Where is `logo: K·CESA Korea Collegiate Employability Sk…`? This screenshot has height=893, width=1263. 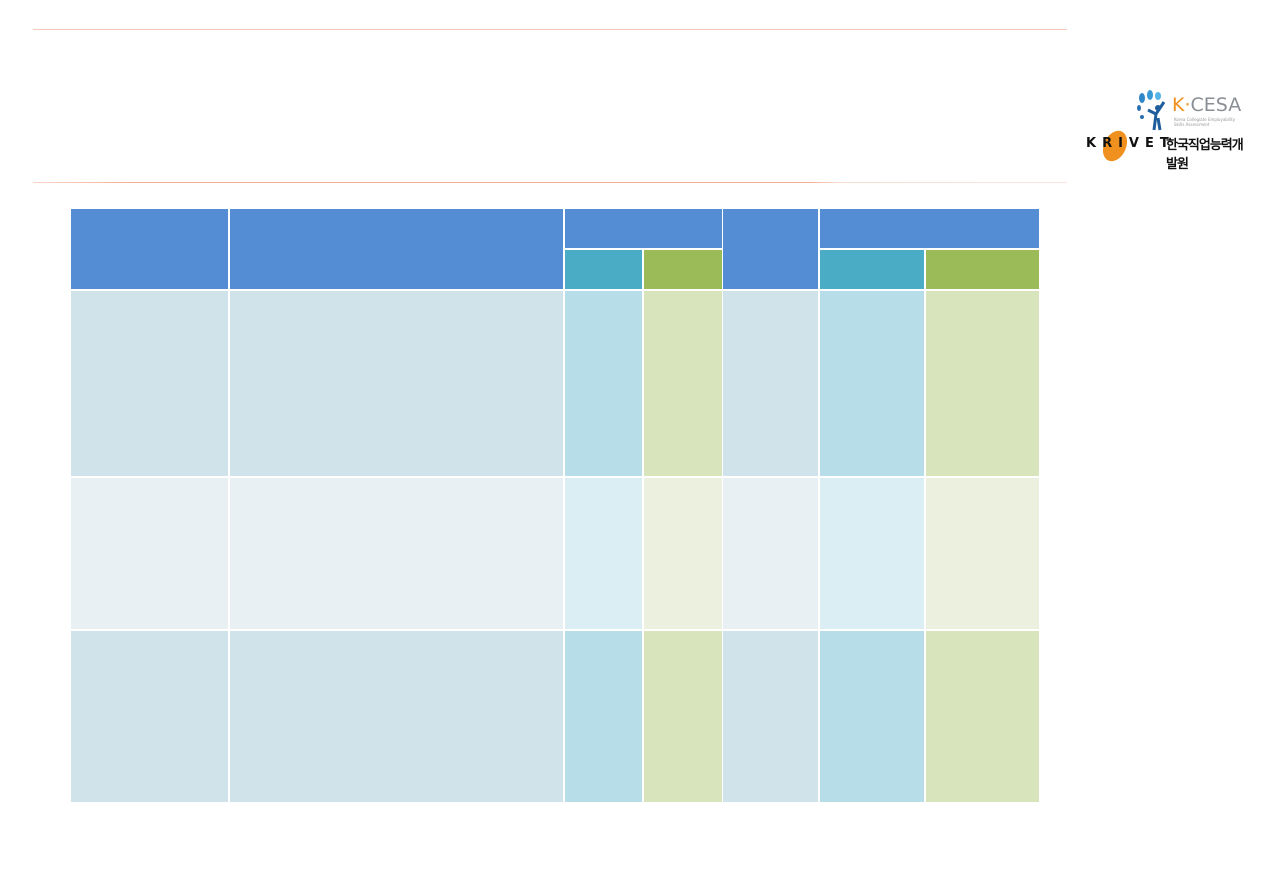
logo: K·CESA Korea Collegiate Employability Sk… is located at coordinates (1166, 131).